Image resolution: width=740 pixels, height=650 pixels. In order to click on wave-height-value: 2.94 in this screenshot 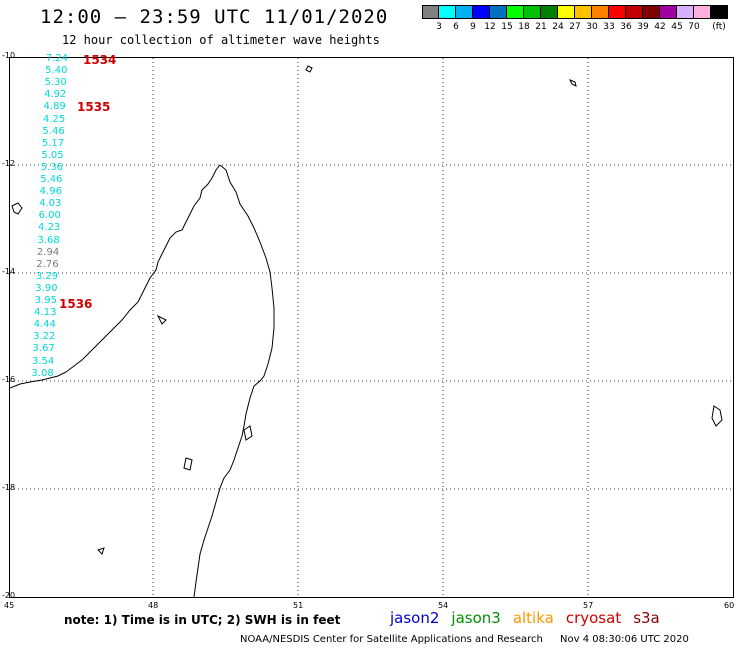, I will do `click(48, 252)`.